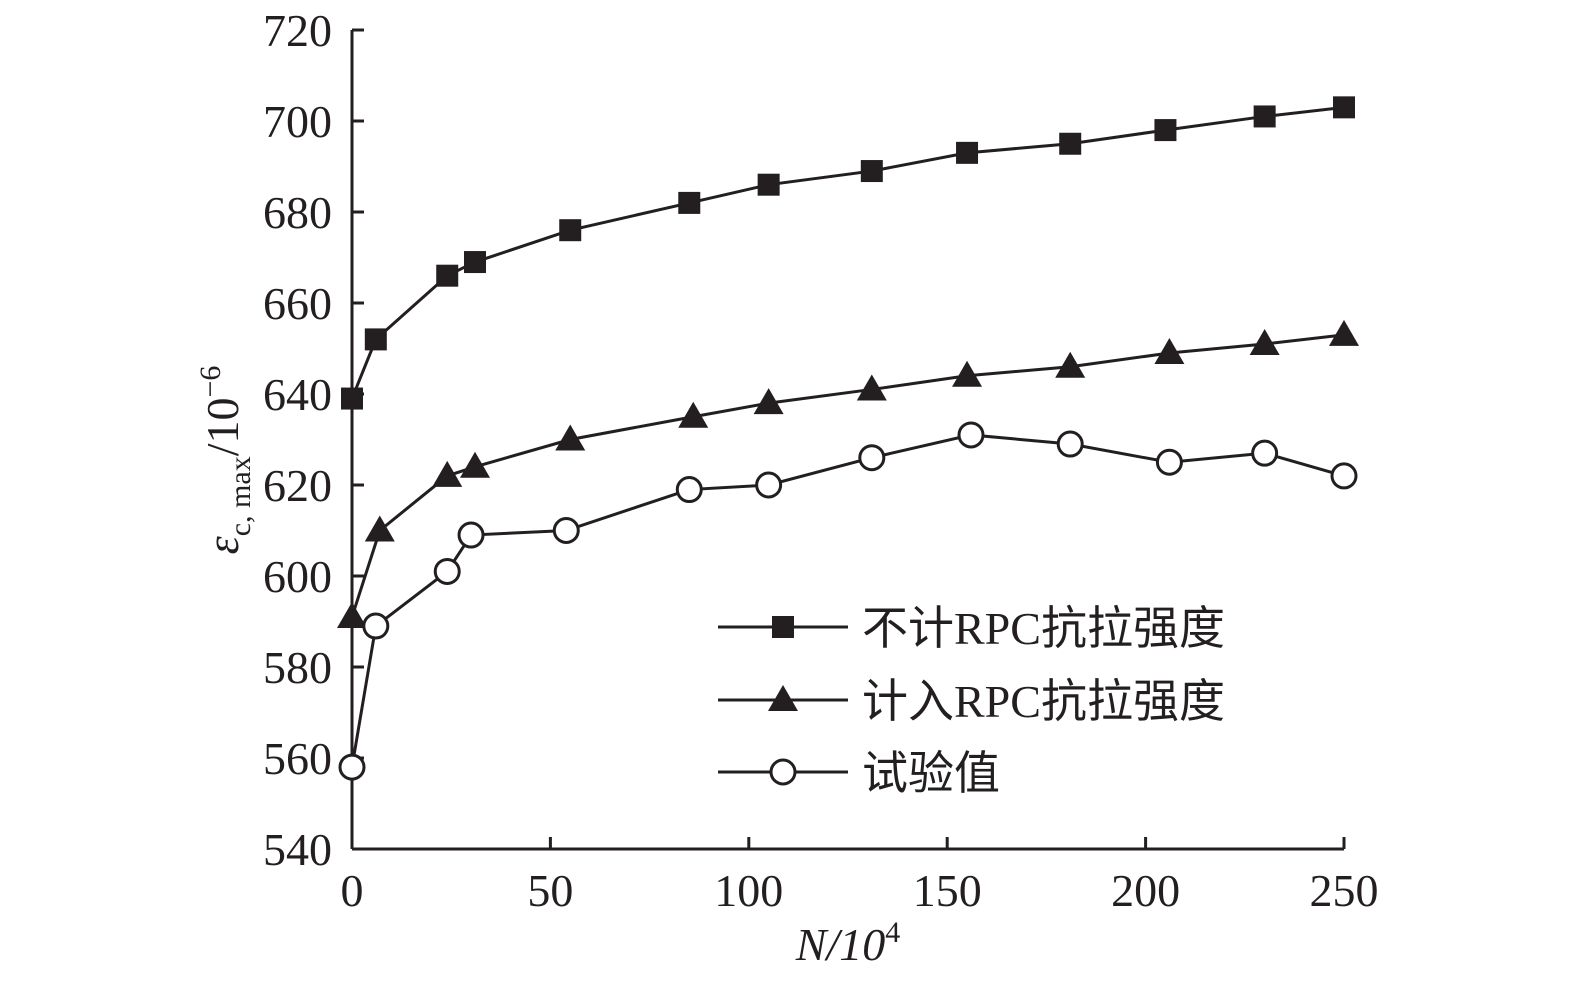 This screenshot has width=1575, height=984. I want to click on x-tick-label: 150, so click(947, 890).